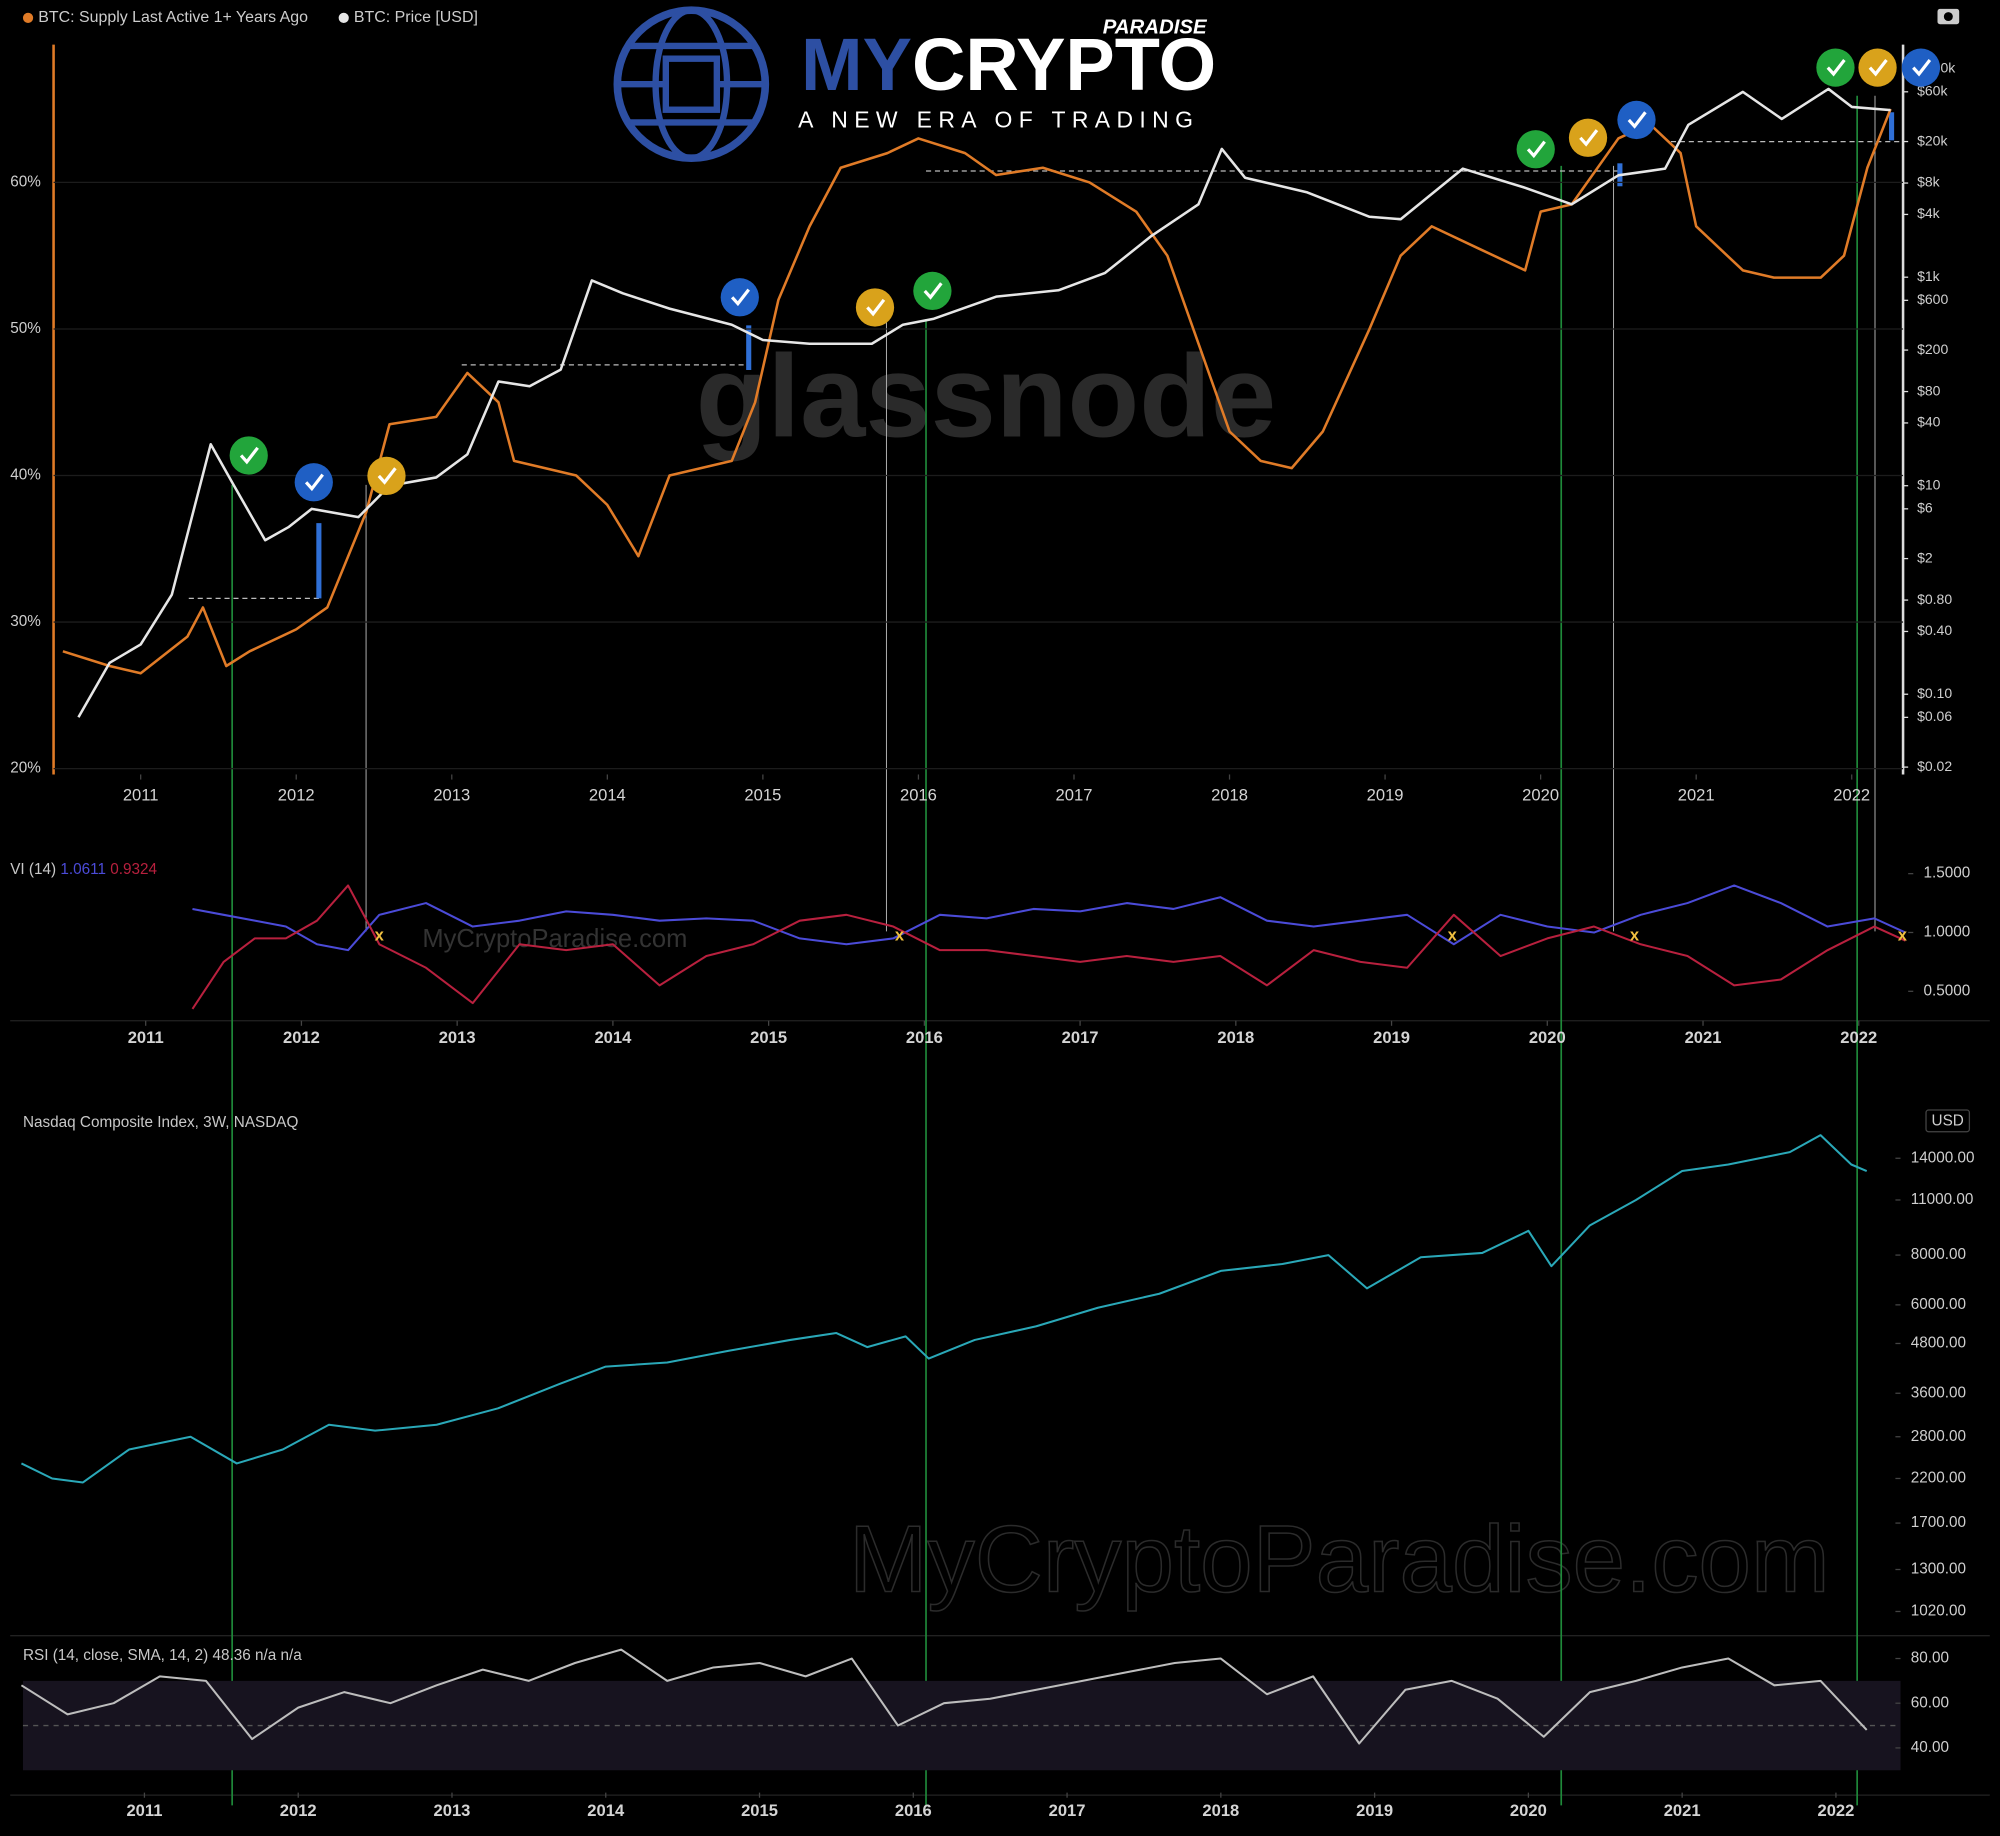 The image size is (2000, 1836). What do you see at coordinates (1932, 140) in the screenshot?
I see `y2-tick-label: $20k` at bounding box center [1932, 140].